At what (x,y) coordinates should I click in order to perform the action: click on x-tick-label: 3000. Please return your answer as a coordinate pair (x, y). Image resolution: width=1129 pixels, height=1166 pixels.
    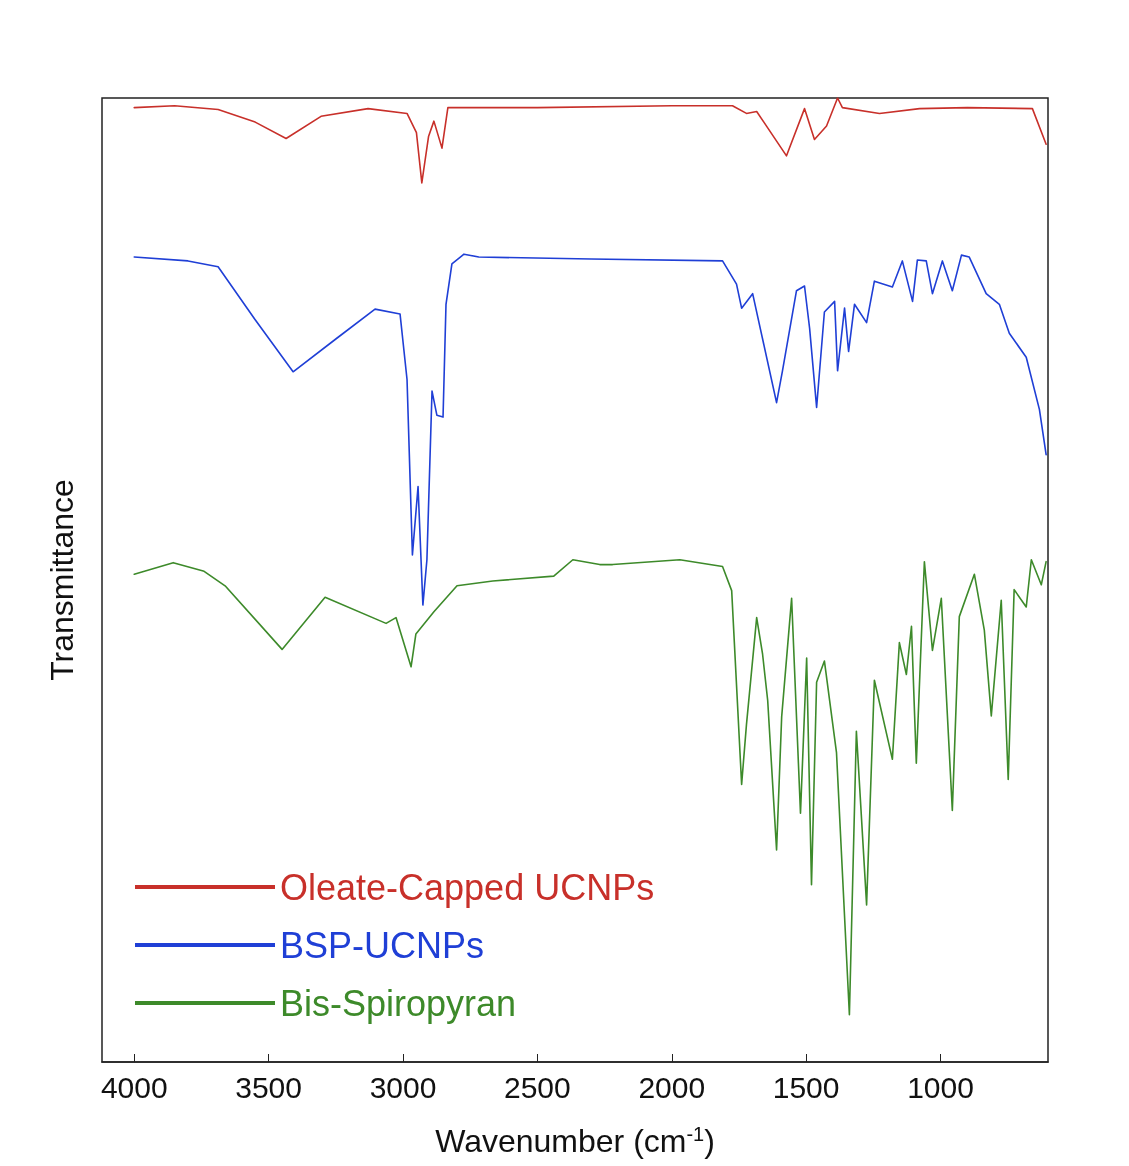
    Looking at the image, I should click on (403, 1087).